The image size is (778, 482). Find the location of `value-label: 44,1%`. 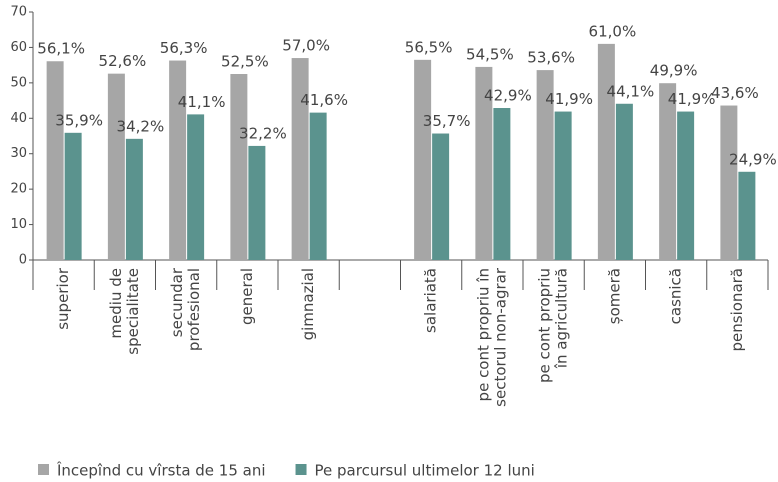

value-label: 44,1% is located at coordinates (631, 91).